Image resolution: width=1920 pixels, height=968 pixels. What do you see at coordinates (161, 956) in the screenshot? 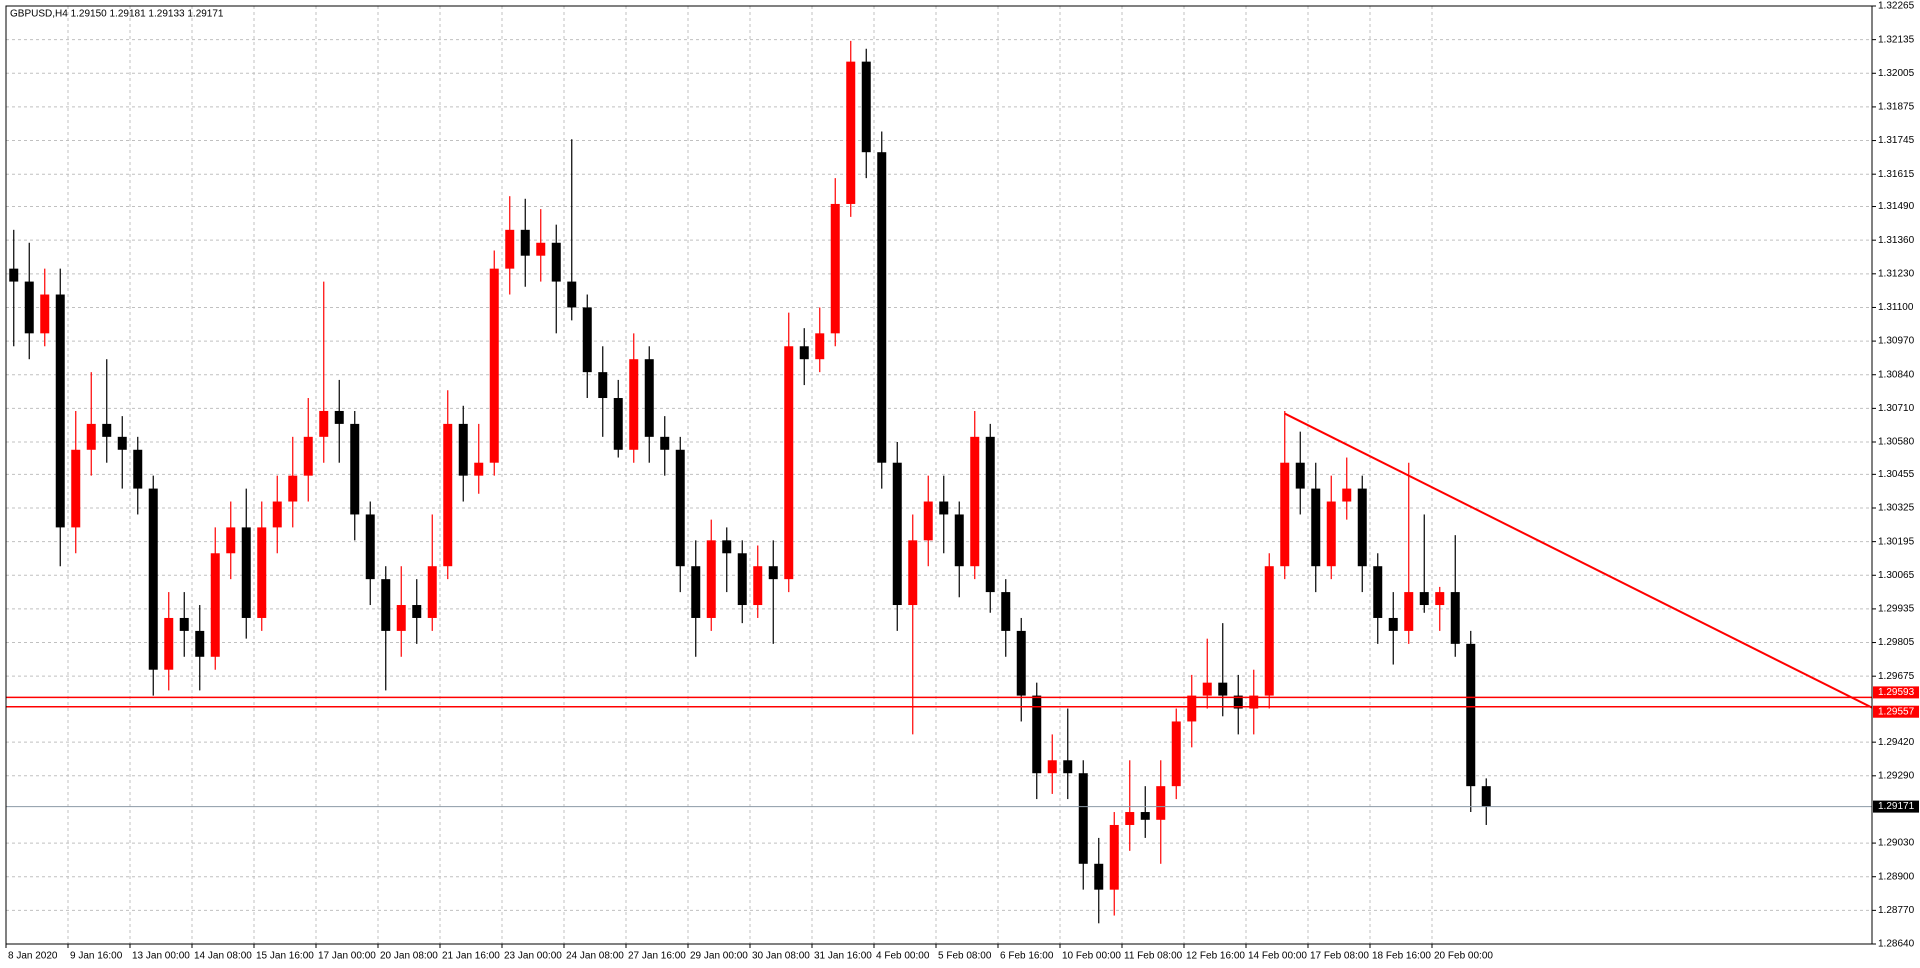
I see `x-tick-label: 13 Jan 00:00` at bounding box center [161, 956].